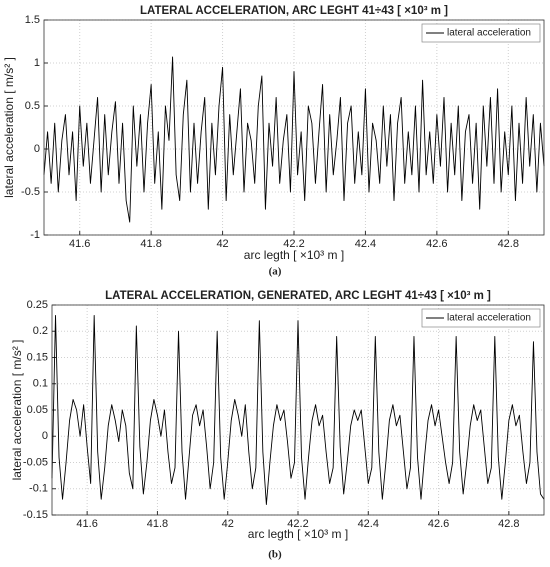 This screenshot has height=567, width=550. Describe the element at coordinates (35, 235) in the screenshot. I see `y-tick-label: -1` at that location.